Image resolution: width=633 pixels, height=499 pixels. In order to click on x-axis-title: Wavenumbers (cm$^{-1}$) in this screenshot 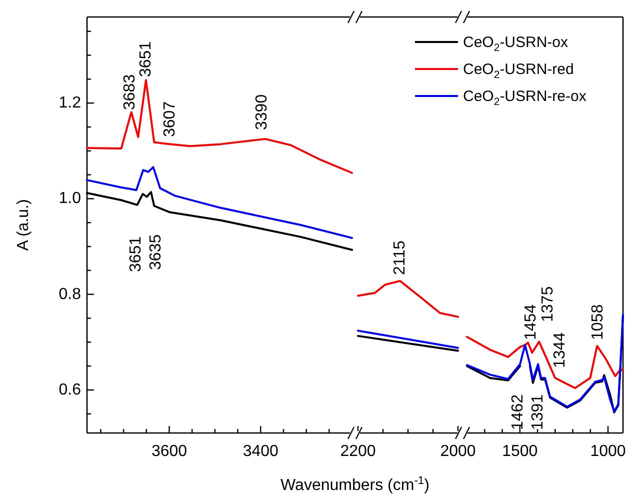, I will do `click(355, 484)`.